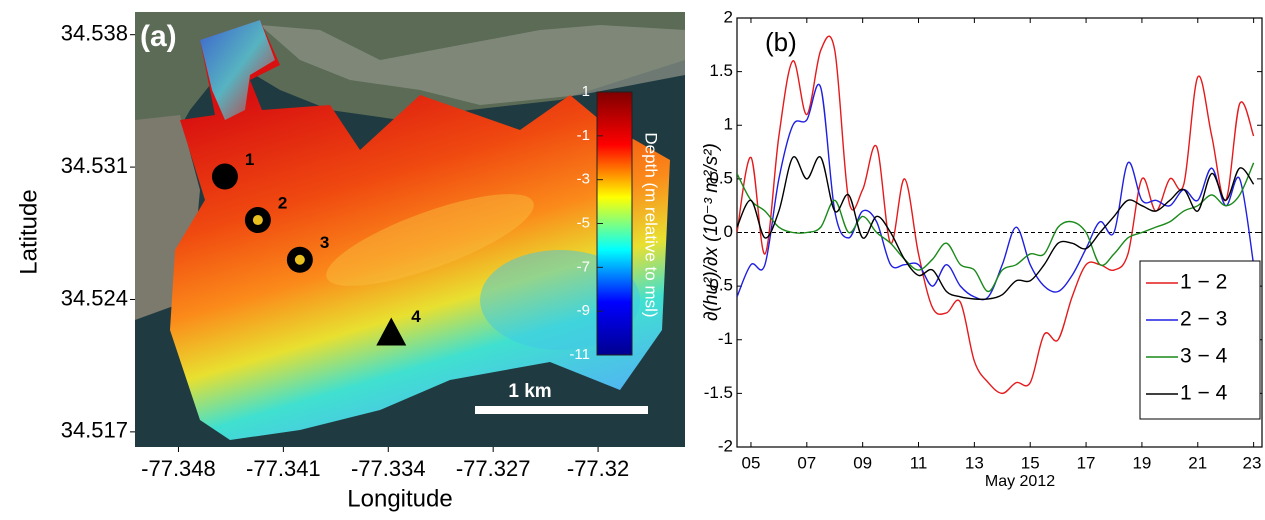 The height and width of the screenshot is (520, 1265). What do you see at coordinates (974, 462) in the screenshot?
I see `x-tick-label: 13` at bounding box center [974, 462].